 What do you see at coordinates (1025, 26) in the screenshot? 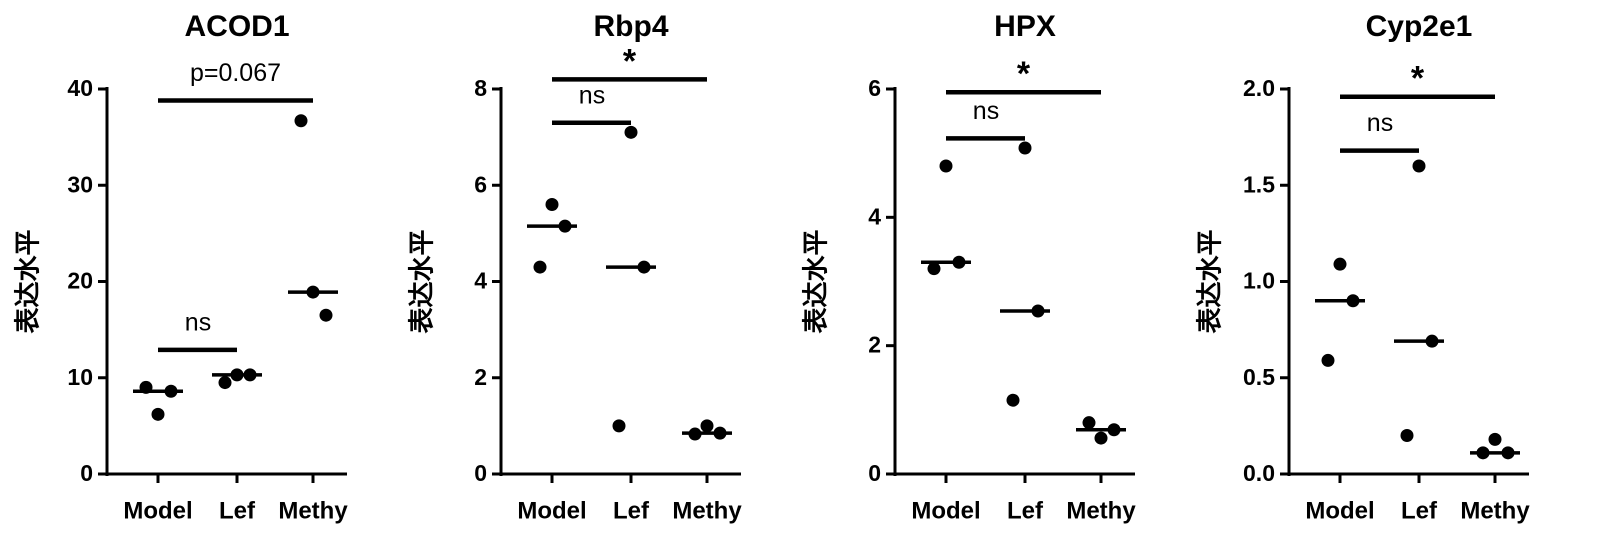
I see `chart-title: HPX` at bounding box center [1025, 26].